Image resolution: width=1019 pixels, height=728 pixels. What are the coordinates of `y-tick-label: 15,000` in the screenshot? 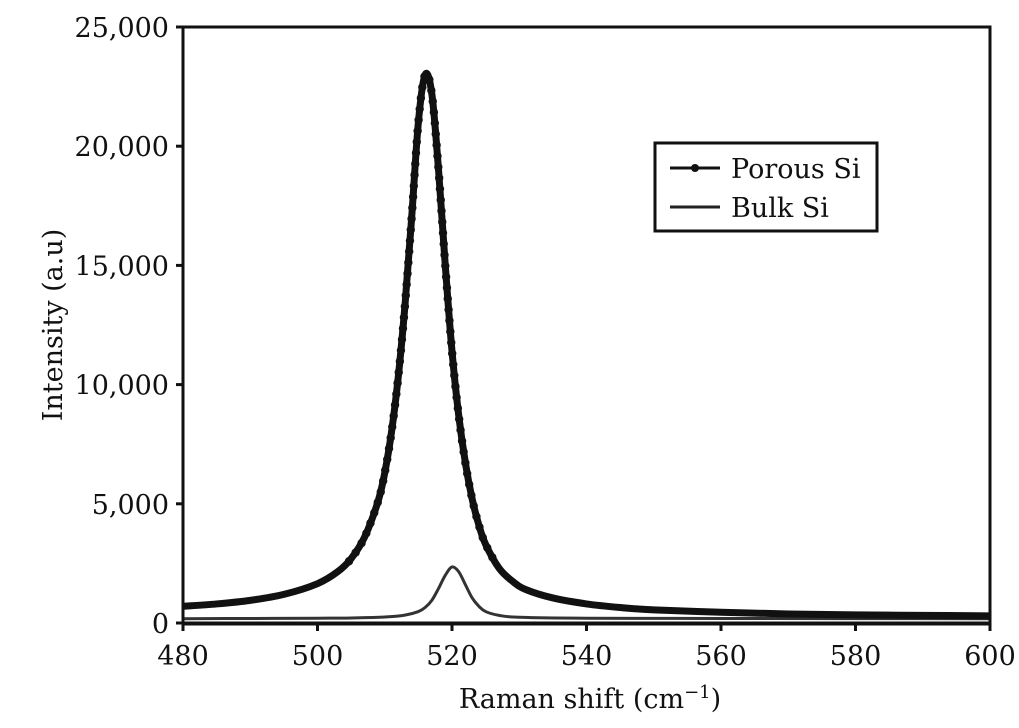 It's located at (122, 266).